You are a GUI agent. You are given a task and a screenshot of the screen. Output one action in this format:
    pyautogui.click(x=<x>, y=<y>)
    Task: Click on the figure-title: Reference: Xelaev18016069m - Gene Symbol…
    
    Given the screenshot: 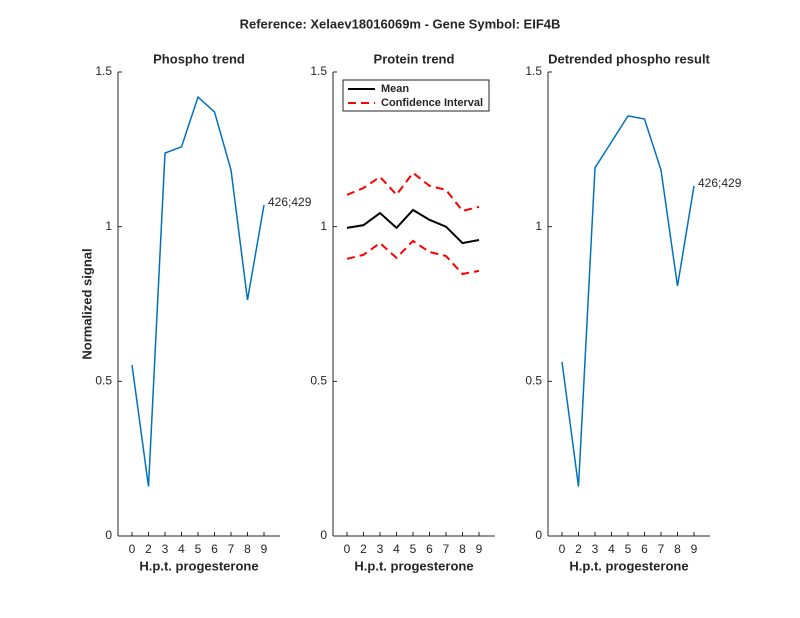 What is the action you would take?
    pyautogui.click(x=400, y=23)
    